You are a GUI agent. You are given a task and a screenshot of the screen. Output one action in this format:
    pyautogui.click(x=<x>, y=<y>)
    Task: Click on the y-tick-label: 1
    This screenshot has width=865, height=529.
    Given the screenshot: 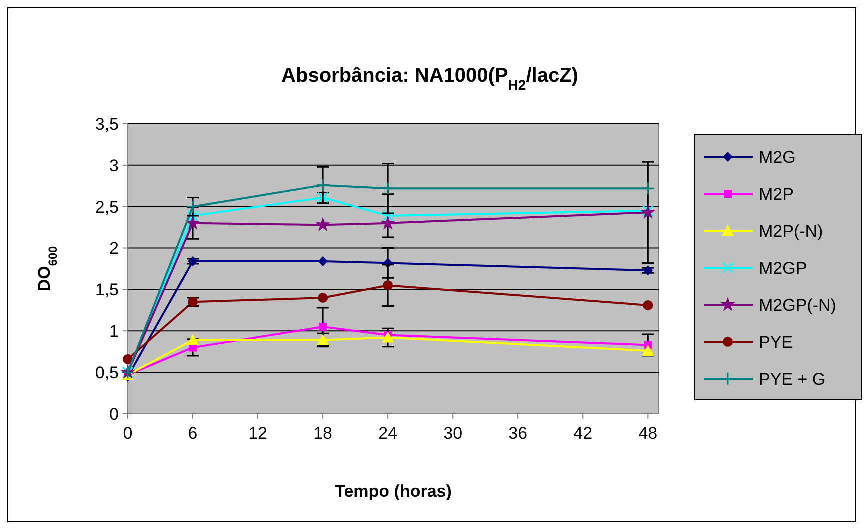 What is the action you would take?
    pyautogui.click(x=114, y=332)
    